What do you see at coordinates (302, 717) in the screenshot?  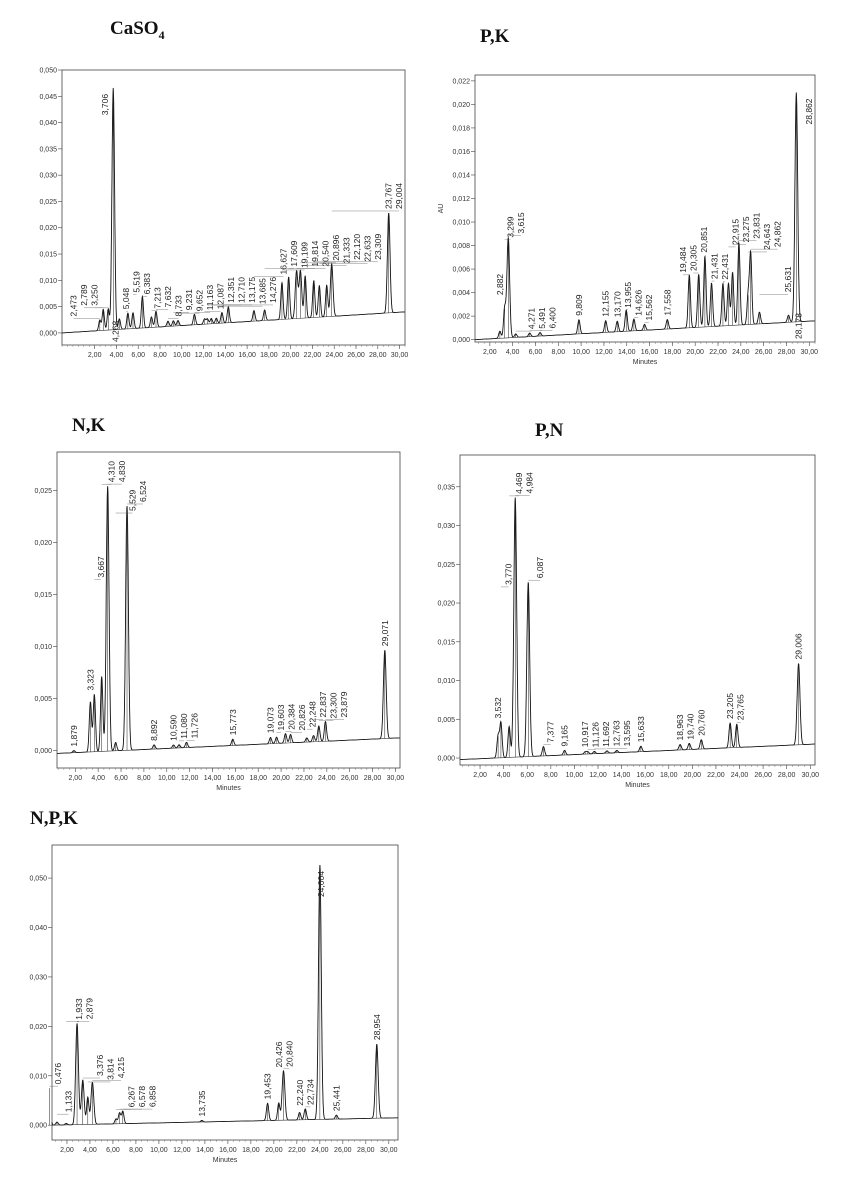 I see `peak-label: 20,826` at bounding box center [302, 717].